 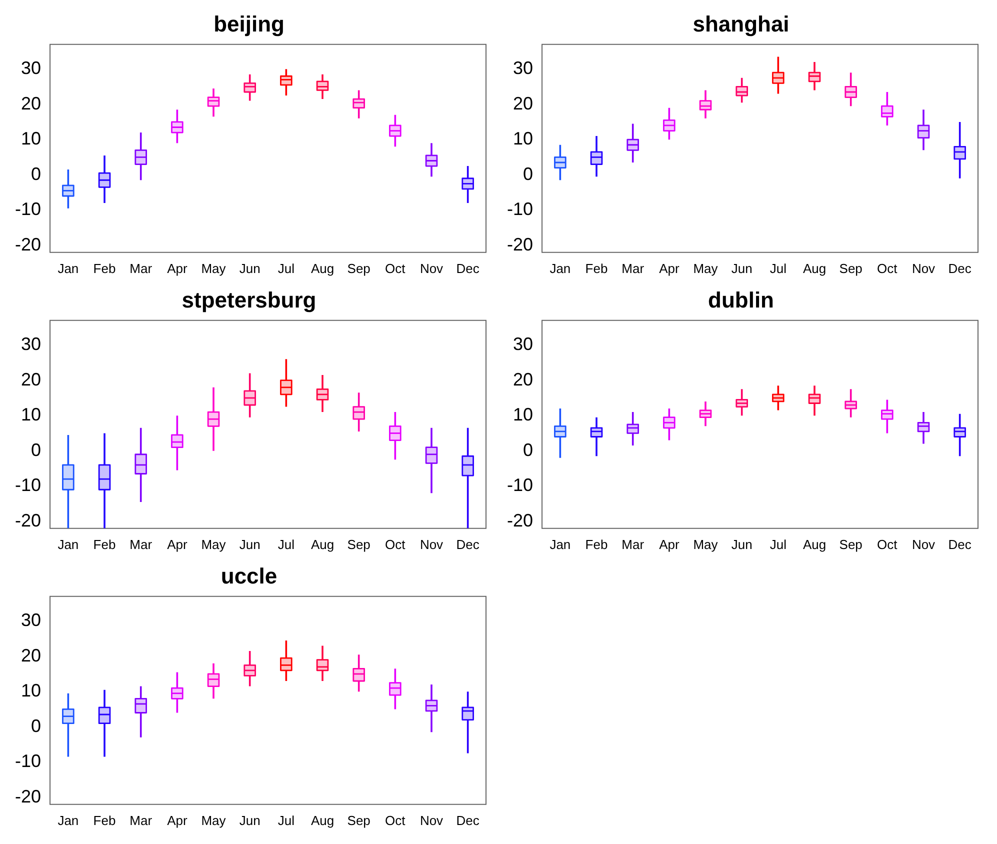 I want to click on chart-title: uccle, so click(x=249, y=575).